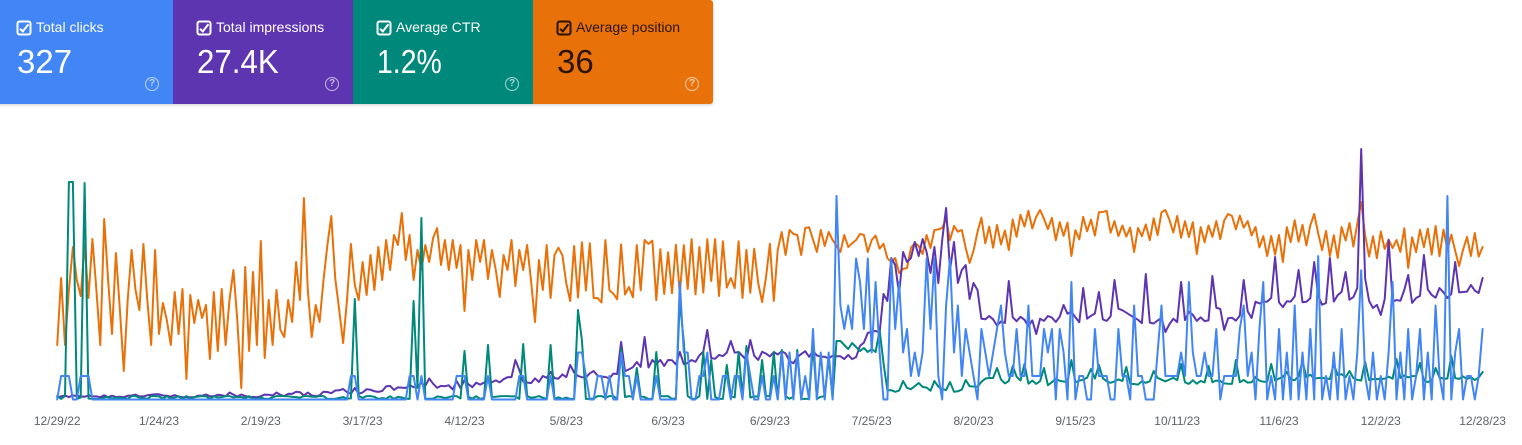 Image resolution: width=1522 pixels, height=445 pixels. Describe the element at coordinates (668, 421) in the screenshot. I see `svg-text: 6/3/23` at that location.